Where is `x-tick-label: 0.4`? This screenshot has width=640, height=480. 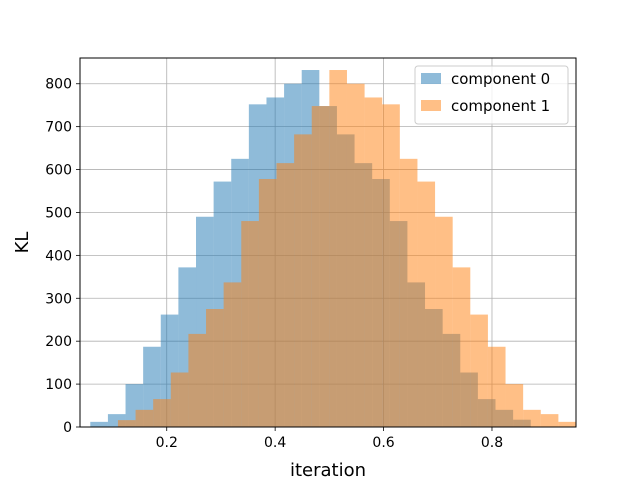
x-tick-label: 0.4 is located at coordinates (275, 443).